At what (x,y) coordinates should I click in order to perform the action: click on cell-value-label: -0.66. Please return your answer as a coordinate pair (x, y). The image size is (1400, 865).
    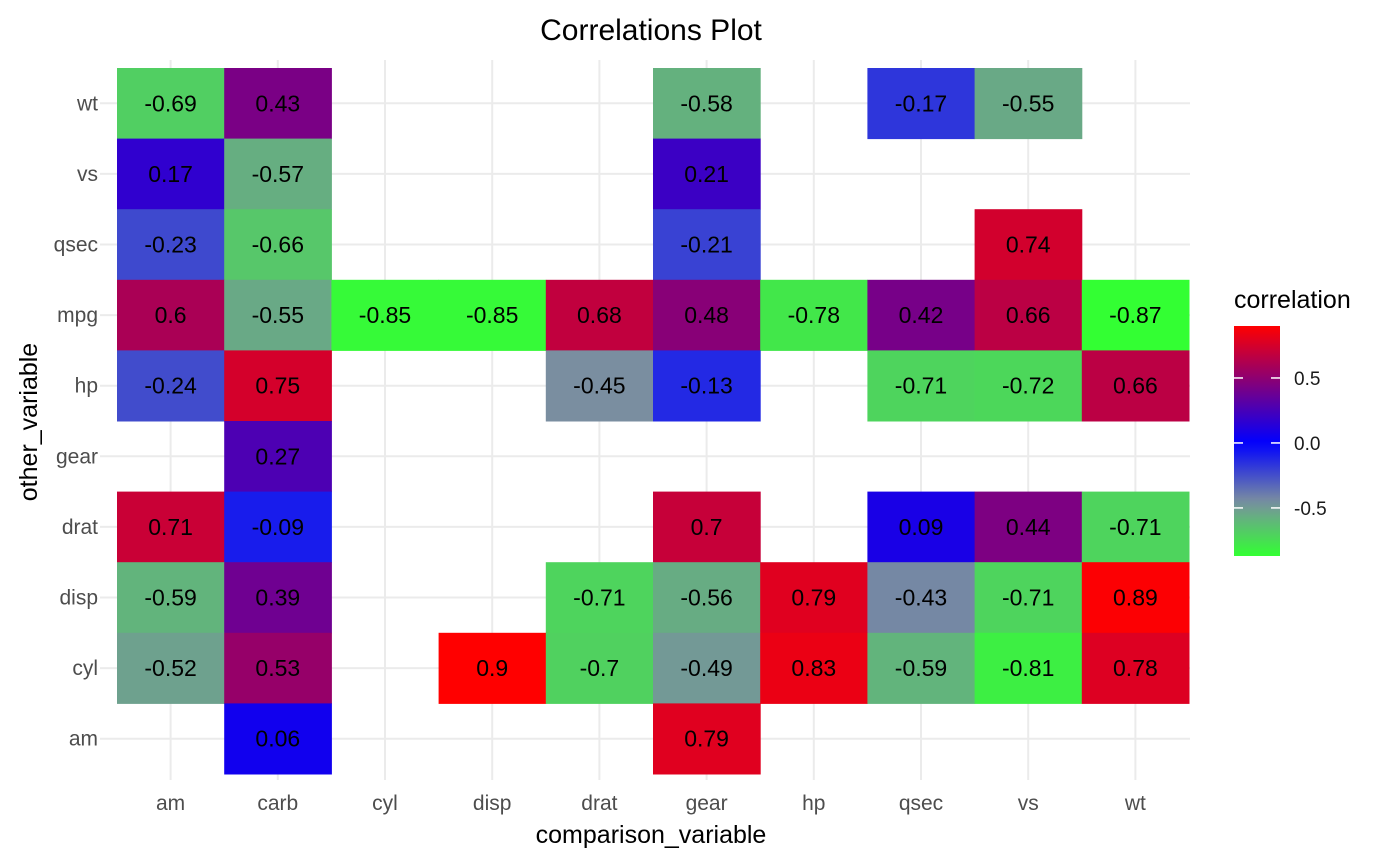
    Looking at the image, I should click on (278, 245).